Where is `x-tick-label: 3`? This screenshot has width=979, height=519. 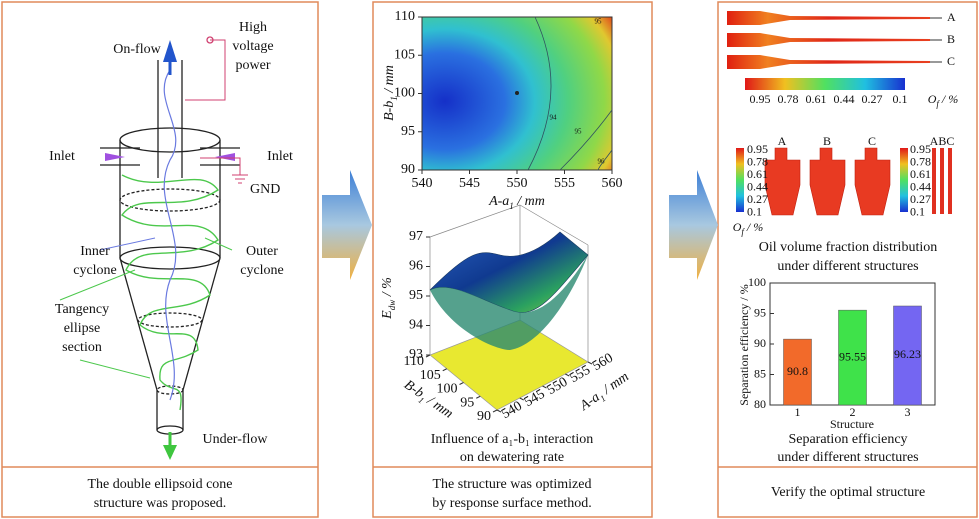 x-tick-label: 3 is located at coordinates (908, 412).